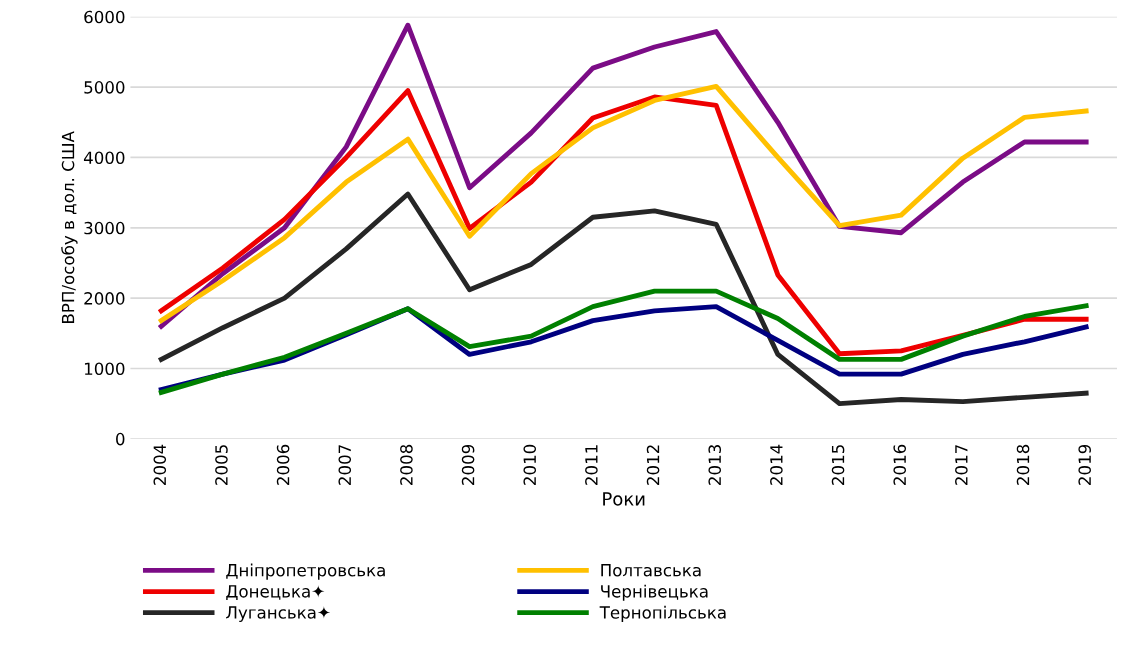  Describe the element at coordinates (104, 228) in the screenshot. I see `y-tick-label: 3000` at that location.